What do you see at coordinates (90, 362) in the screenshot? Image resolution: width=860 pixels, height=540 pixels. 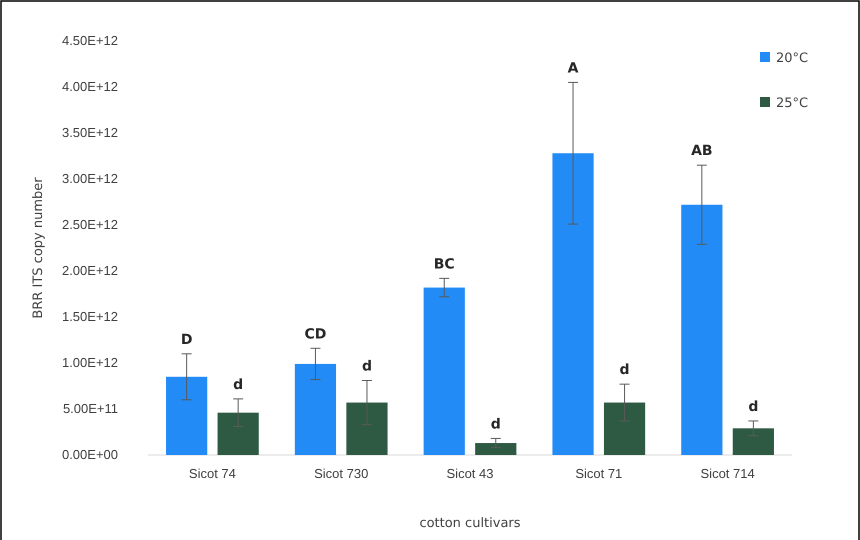 I see `y-tick-label: 1.00E+12` at bounding box center [90, 362].